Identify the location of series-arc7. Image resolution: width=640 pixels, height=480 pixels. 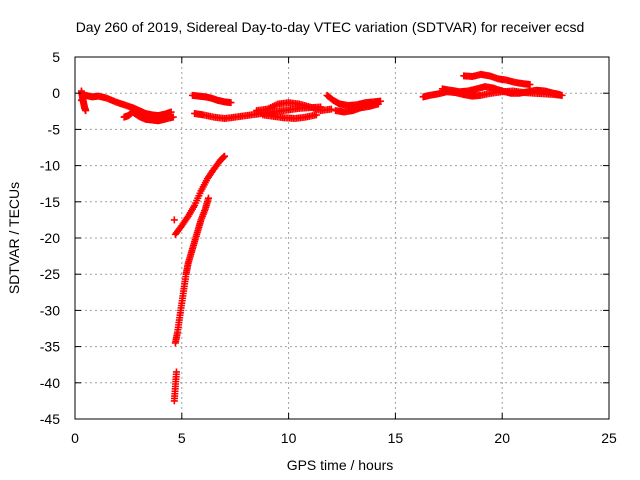
(289, 117).